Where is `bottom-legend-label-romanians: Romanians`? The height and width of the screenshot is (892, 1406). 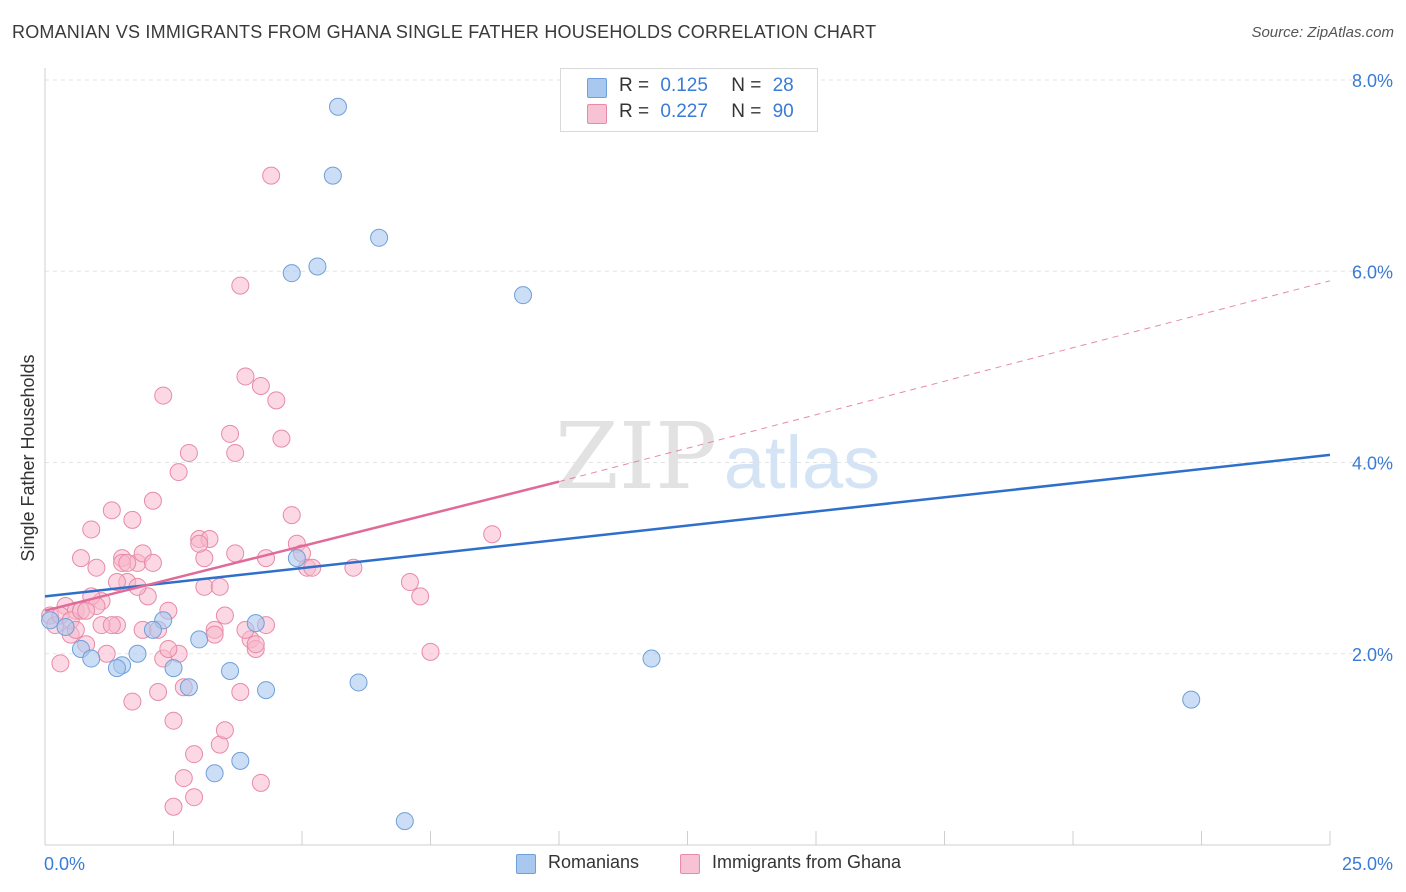
bottom-legend-label-romanians: Romanians is located at coordinates (594, 862).